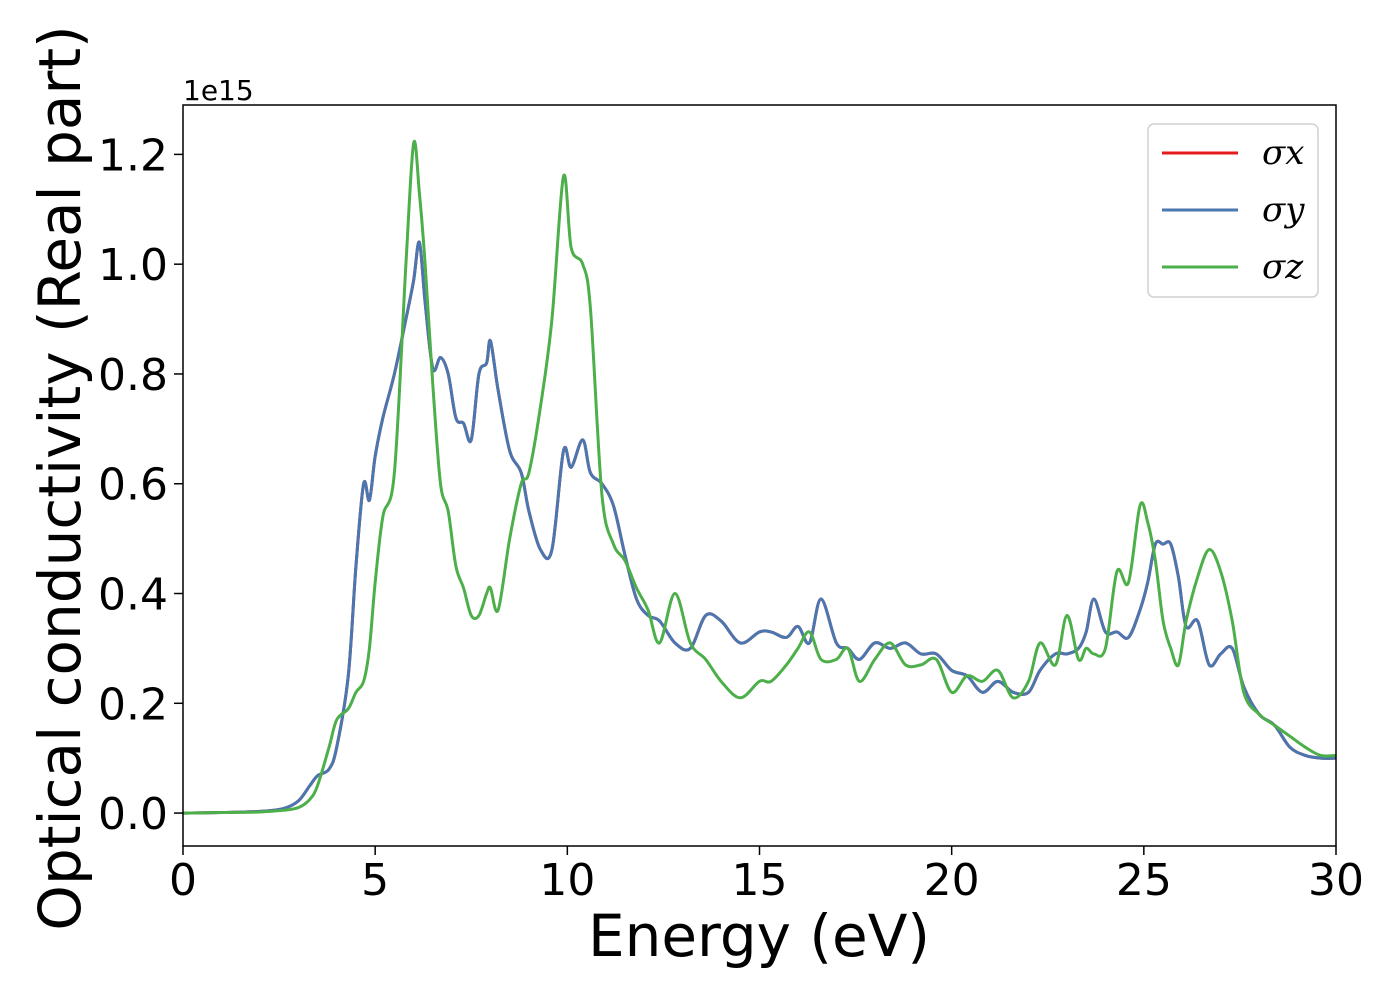 This screenshot has width=1400, height=1000. I want to click on x-axis: 0 5 10 15 20 25 30, so click(766, 876).